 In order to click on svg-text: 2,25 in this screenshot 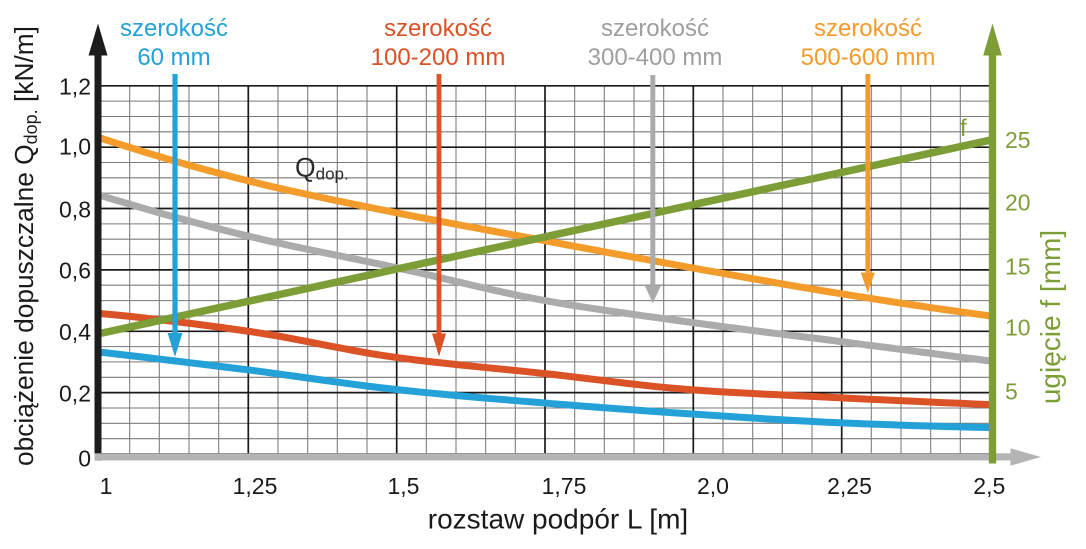, I will do `click(849, 486)`.